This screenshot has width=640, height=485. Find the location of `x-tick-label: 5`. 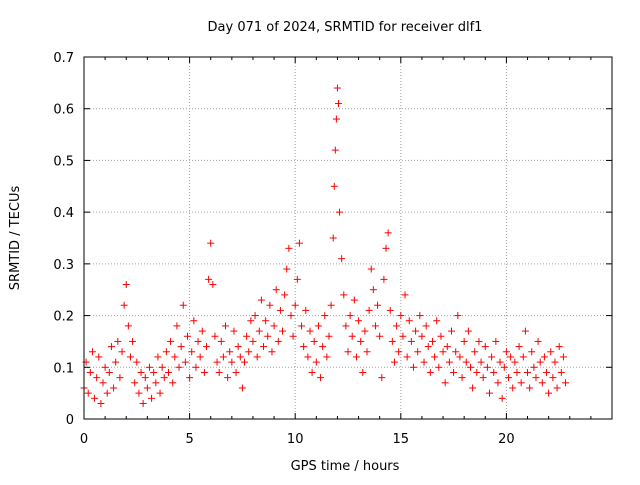

x-tick-label: 5 is located at coordinates (189, 439).